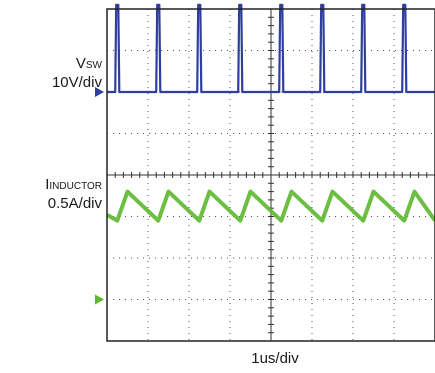 Image resolution: width=435 pixels, height=373 pixels. What do you see at coordinates (99, 92) in the screenshot?
I see `vsw-ground-marker` at bounding box center [99, 92].